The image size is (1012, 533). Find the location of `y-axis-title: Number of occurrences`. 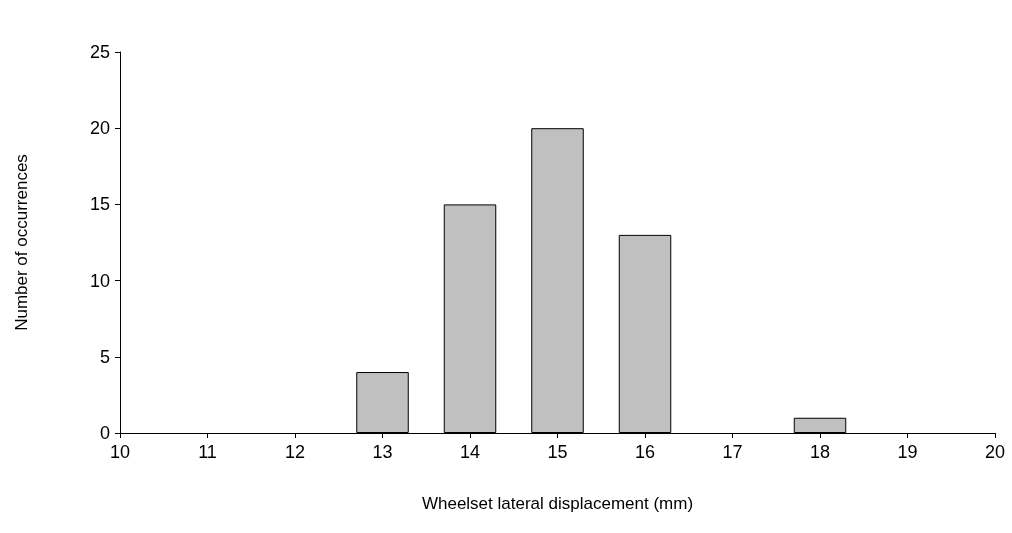

y-axis-title: Number of occurrences is located at coordinates (21, 242).